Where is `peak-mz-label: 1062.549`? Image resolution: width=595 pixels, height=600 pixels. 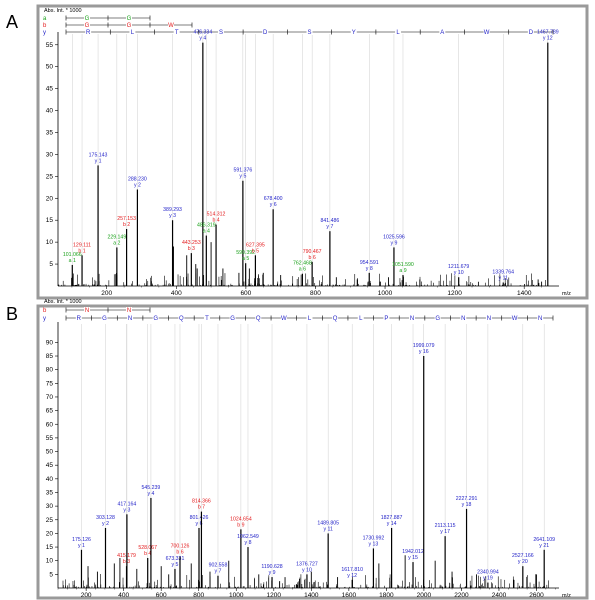
peak-mz-label: 1062.549 is located at coordinates (248, 537).